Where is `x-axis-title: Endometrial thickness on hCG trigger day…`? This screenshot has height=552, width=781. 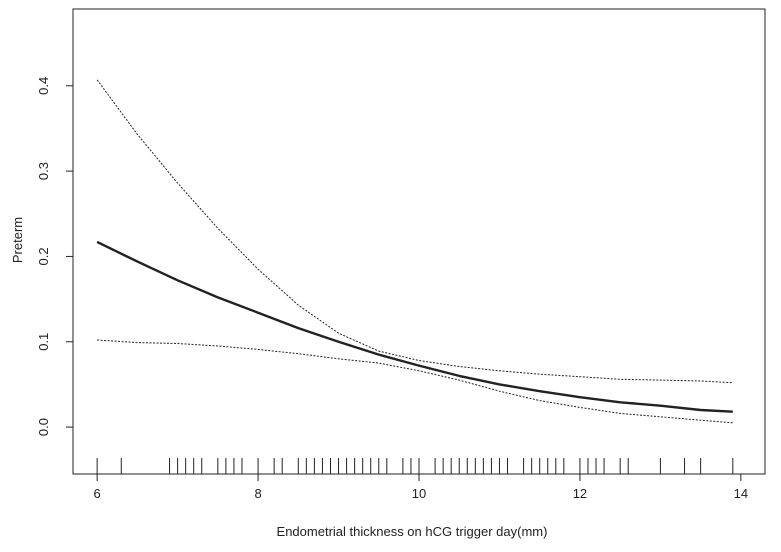
x-axis-title: Endometrial thickness on hCG trigger day… is located at coordinates (412, 531).